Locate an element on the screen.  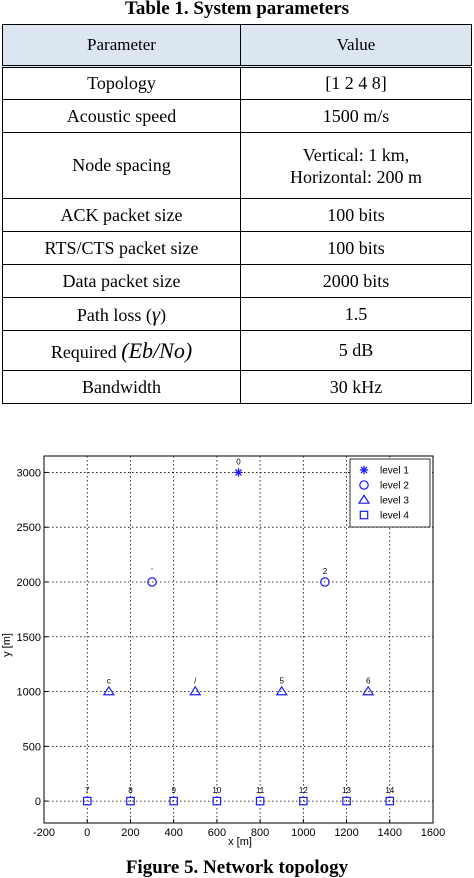
y-tick-label: 500 is located at coordinates (32, 747).